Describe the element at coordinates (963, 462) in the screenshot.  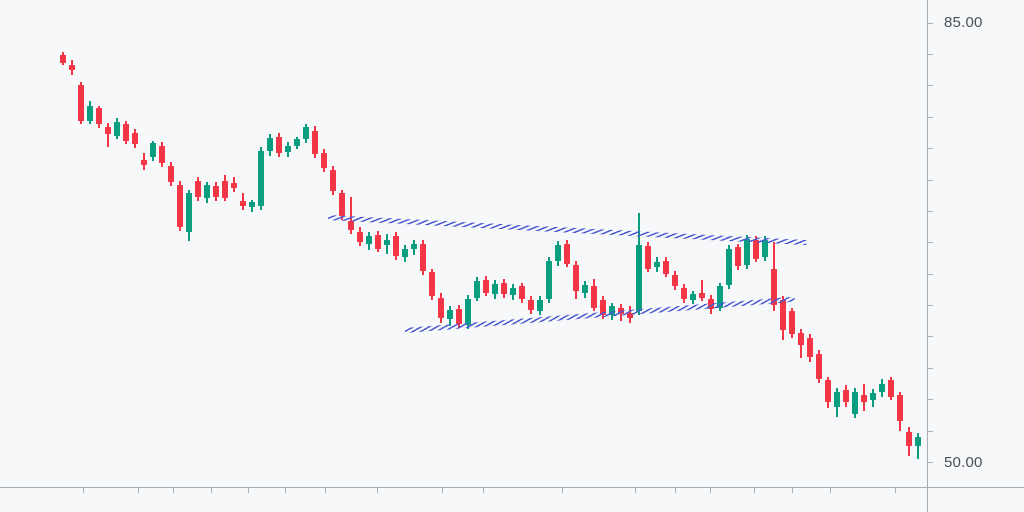
I see `price-label-50: 50.00` at that location.